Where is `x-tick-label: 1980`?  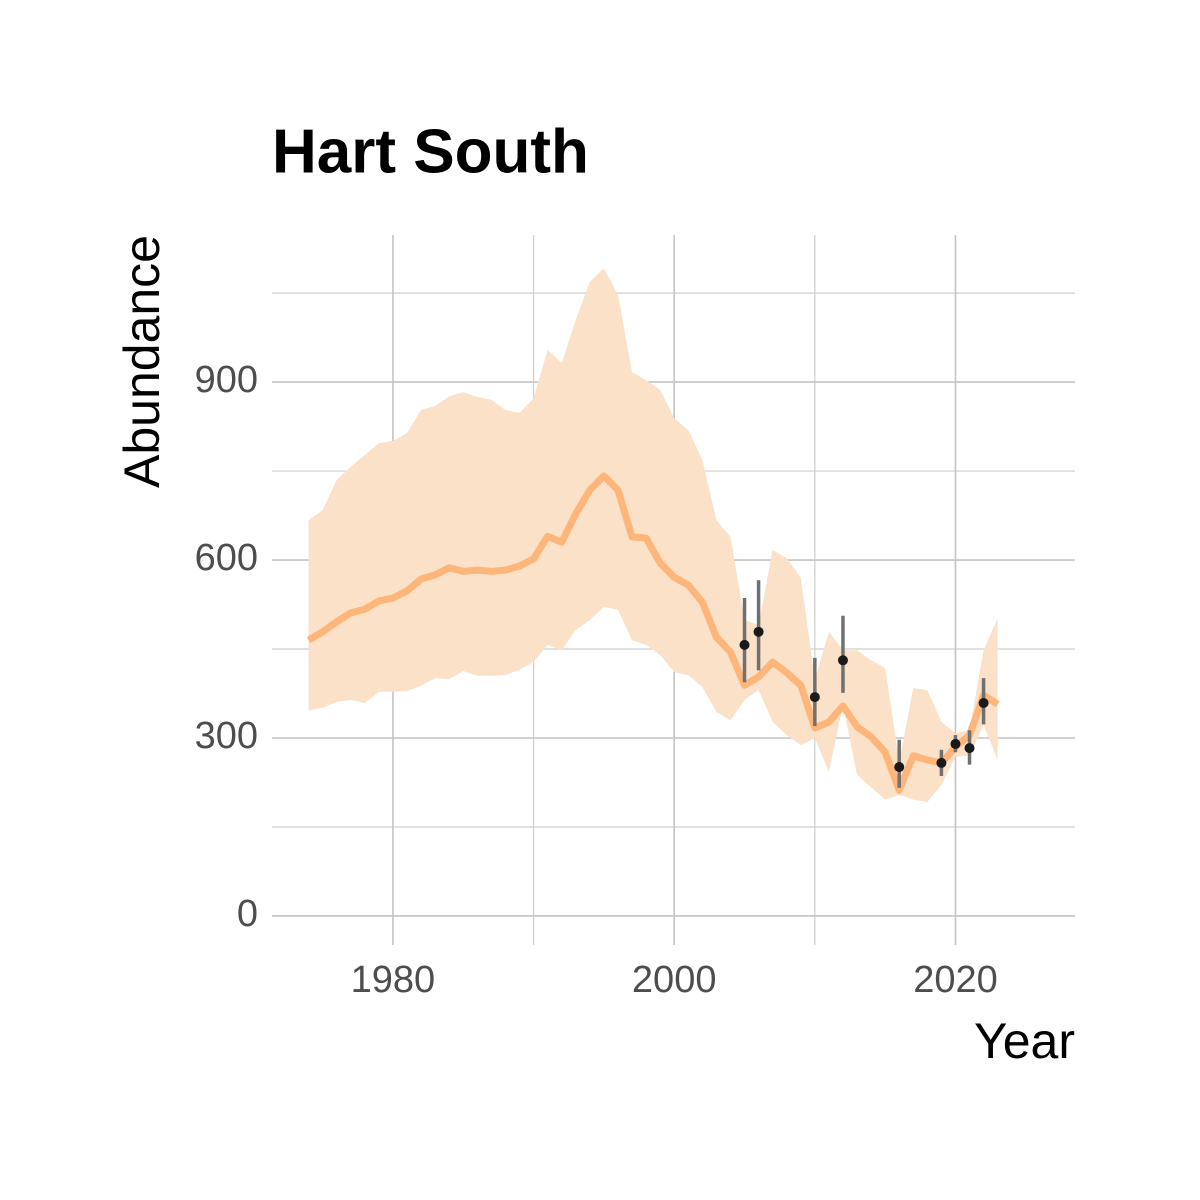
x-tick-label: 1980 is located at coordinates (393, 980).